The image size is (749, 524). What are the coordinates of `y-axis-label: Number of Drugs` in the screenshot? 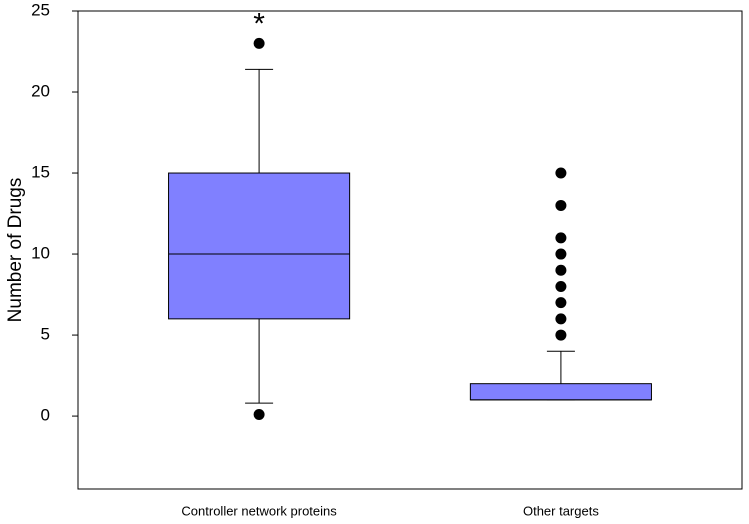 It's located at (15, 250).